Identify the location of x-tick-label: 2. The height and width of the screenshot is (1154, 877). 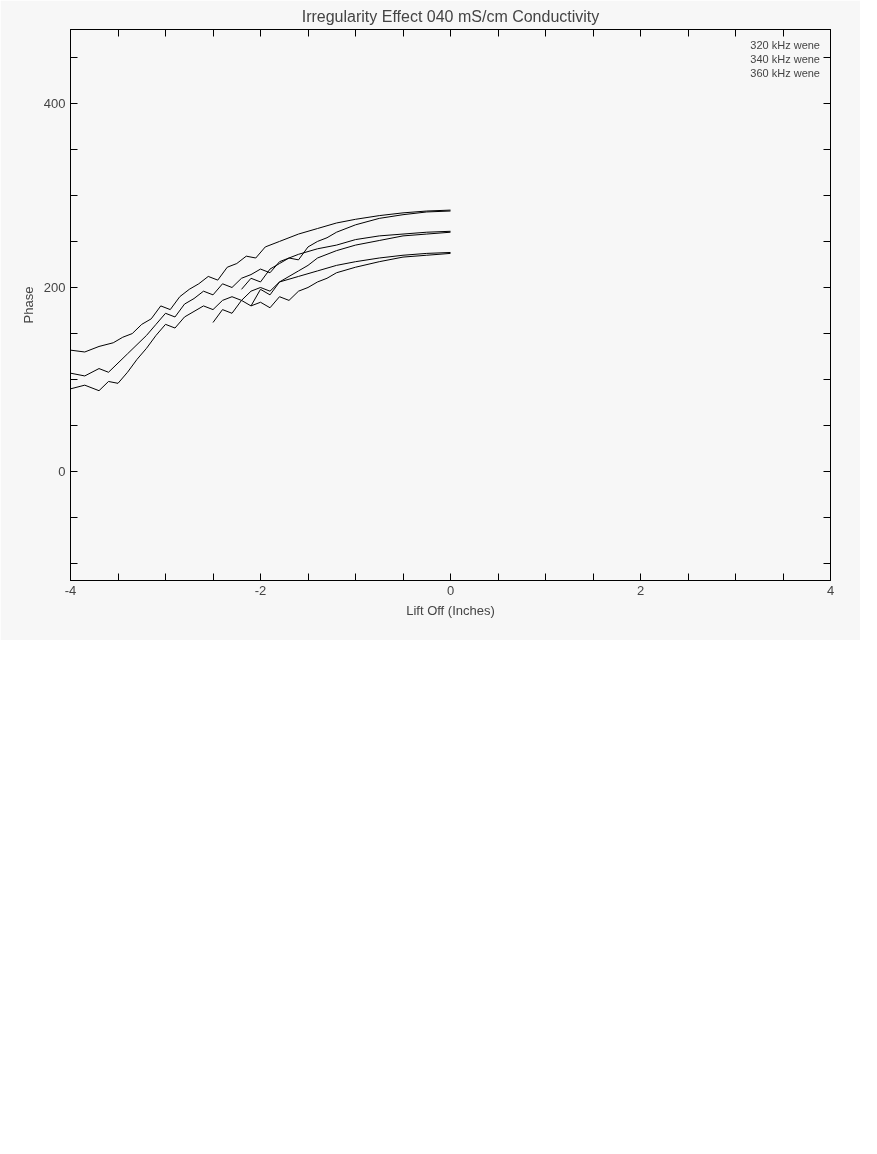
(640, 590).